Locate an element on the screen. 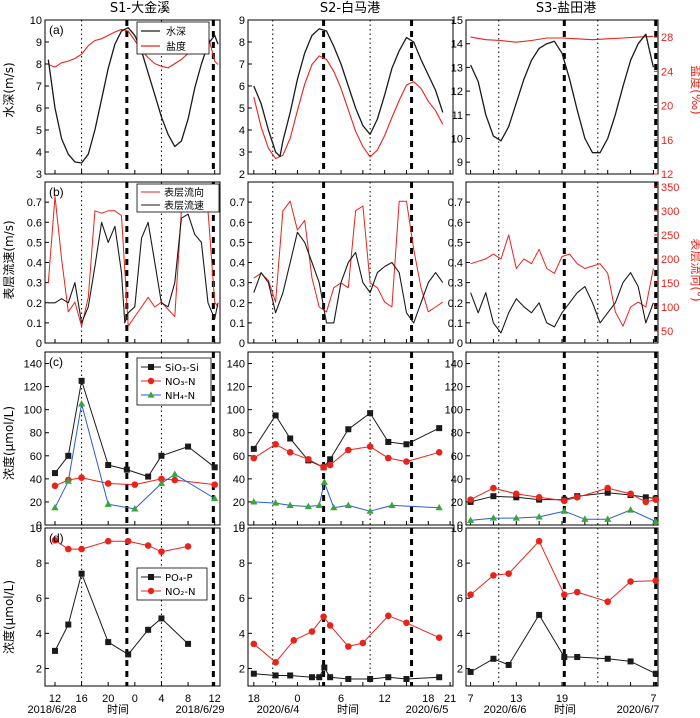 The image size is (700, 718). column-titles: S1-大金溪 S2-白马港 S3-盐田港 is located at coordinates (353, 8).